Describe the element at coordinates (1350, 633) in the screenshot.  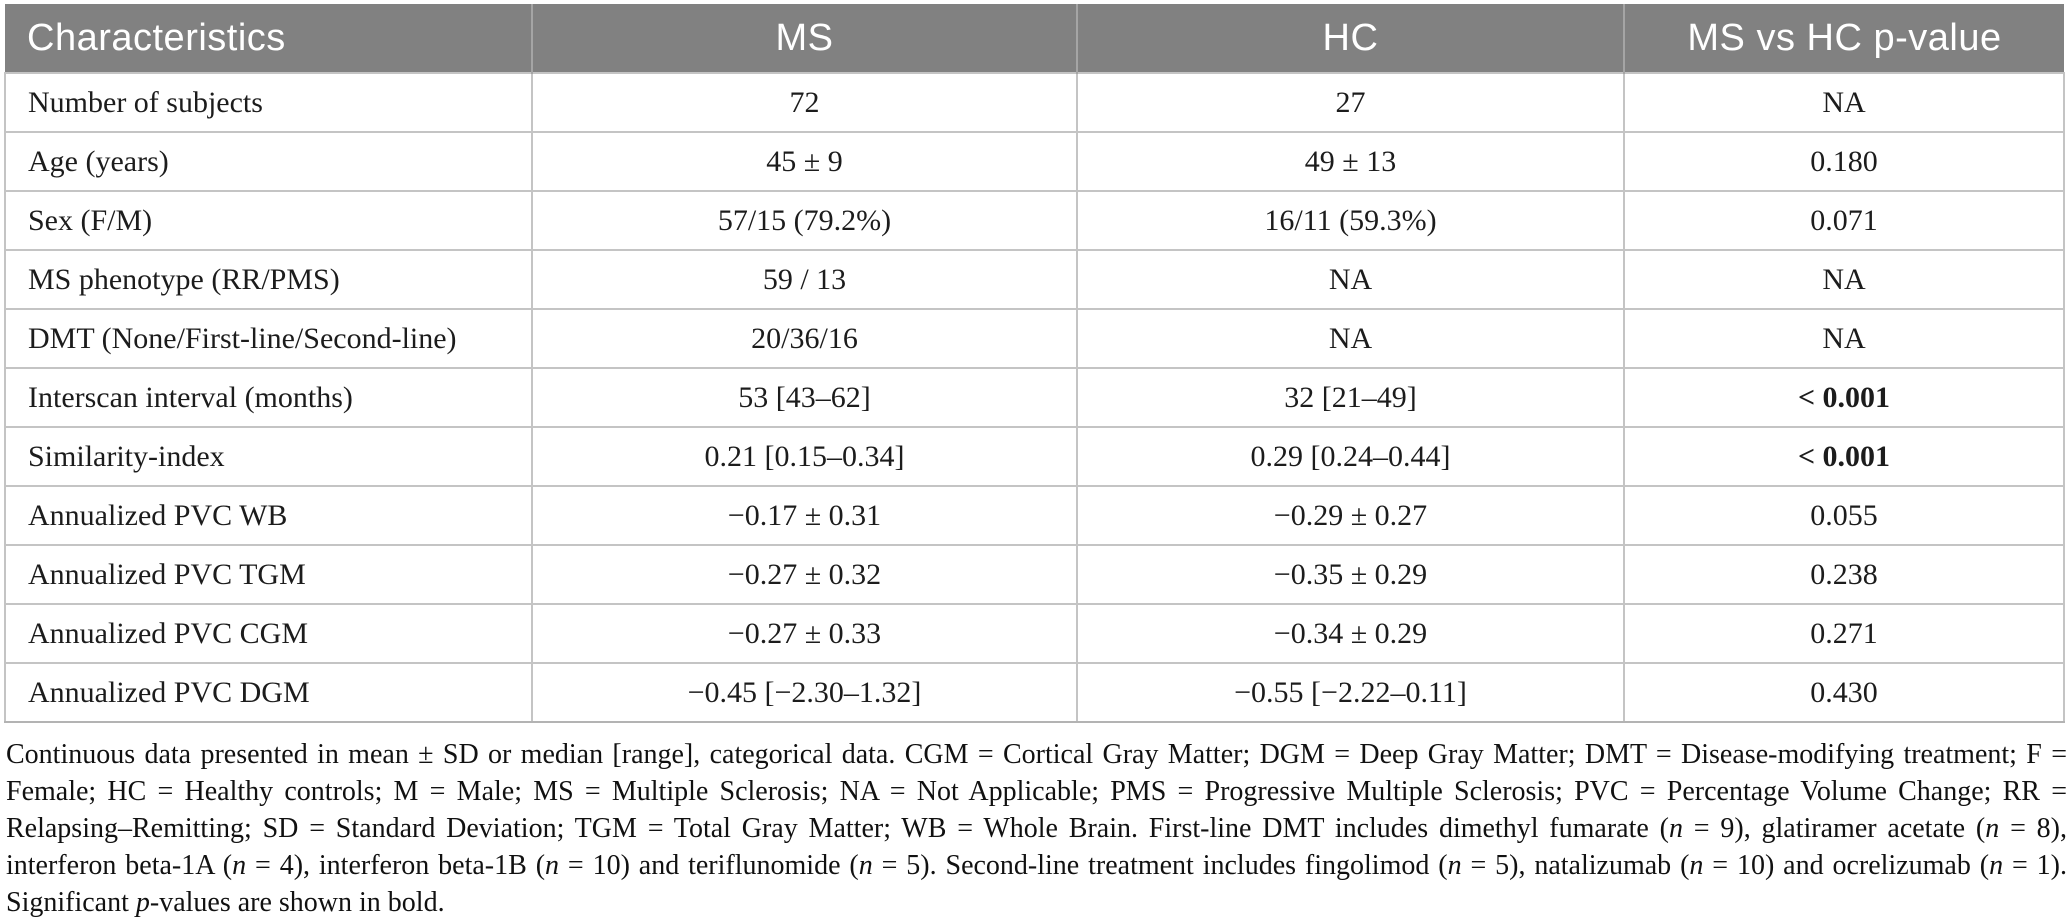
I see `cell-hc: −0.34 ± 0.29` at that location.